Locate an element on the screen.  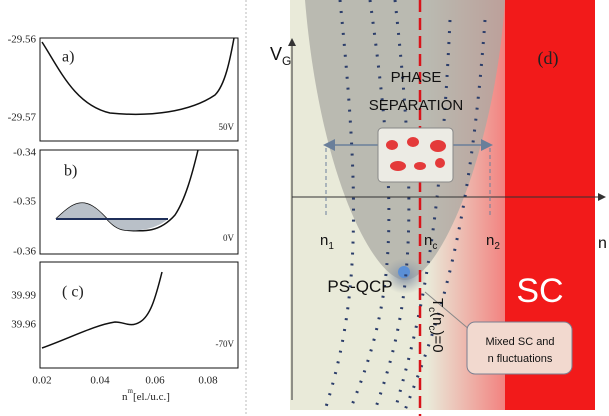
voltage: -70V is located at coordinates (225, 344).